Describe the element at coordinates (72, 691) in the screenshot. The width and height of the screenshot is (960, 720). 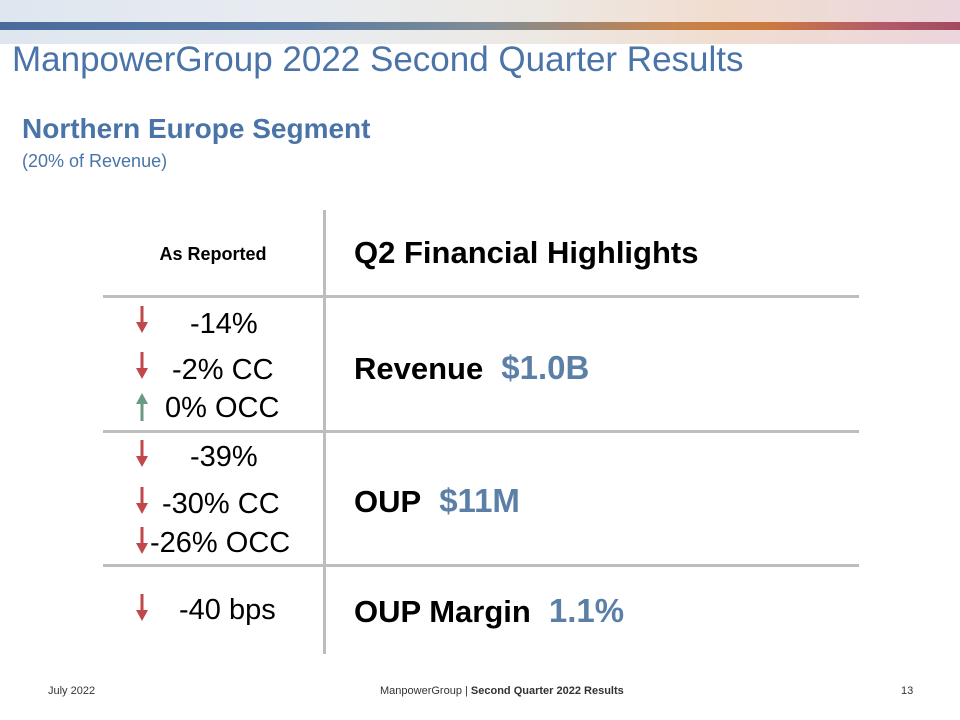
I see `footer-date: July 2022` at that location.